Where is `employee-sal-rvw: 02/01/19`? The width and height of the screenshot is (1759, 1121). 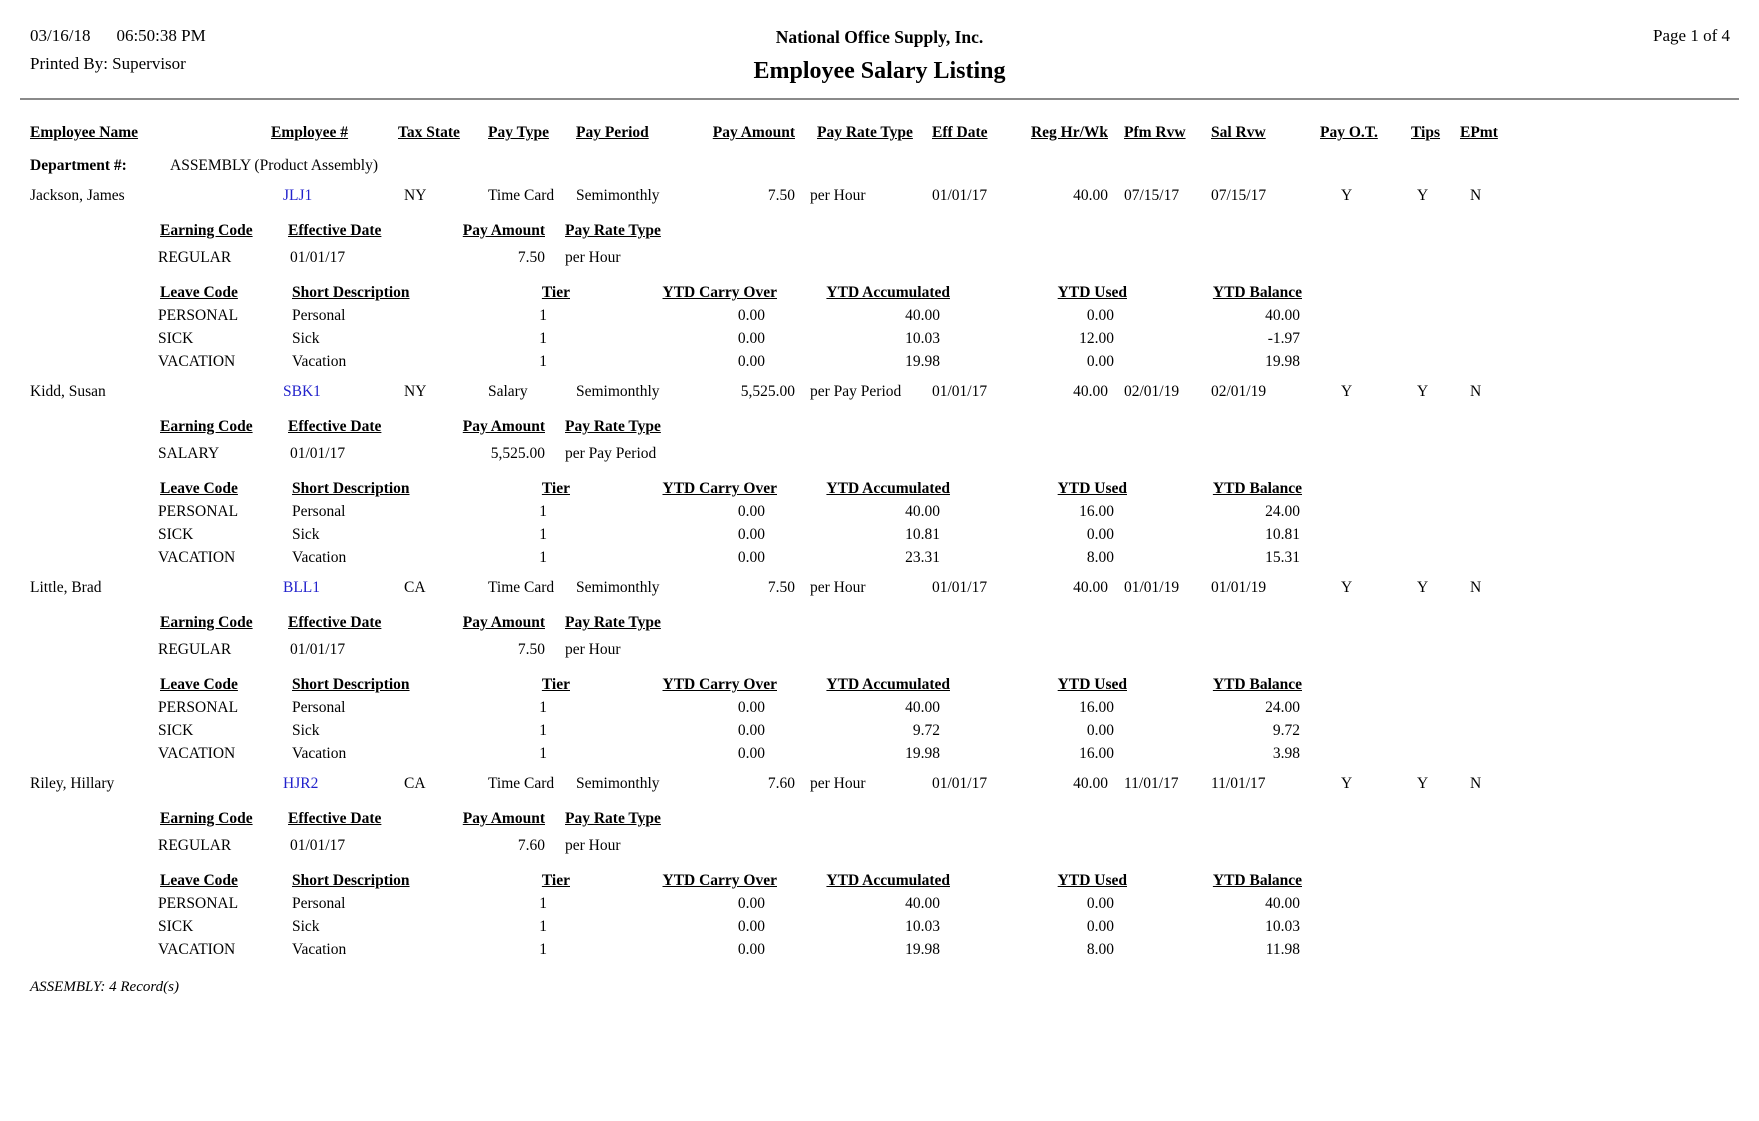 employee-sal-rvw: 02/01/19 is located at coordinates (1239, 391).